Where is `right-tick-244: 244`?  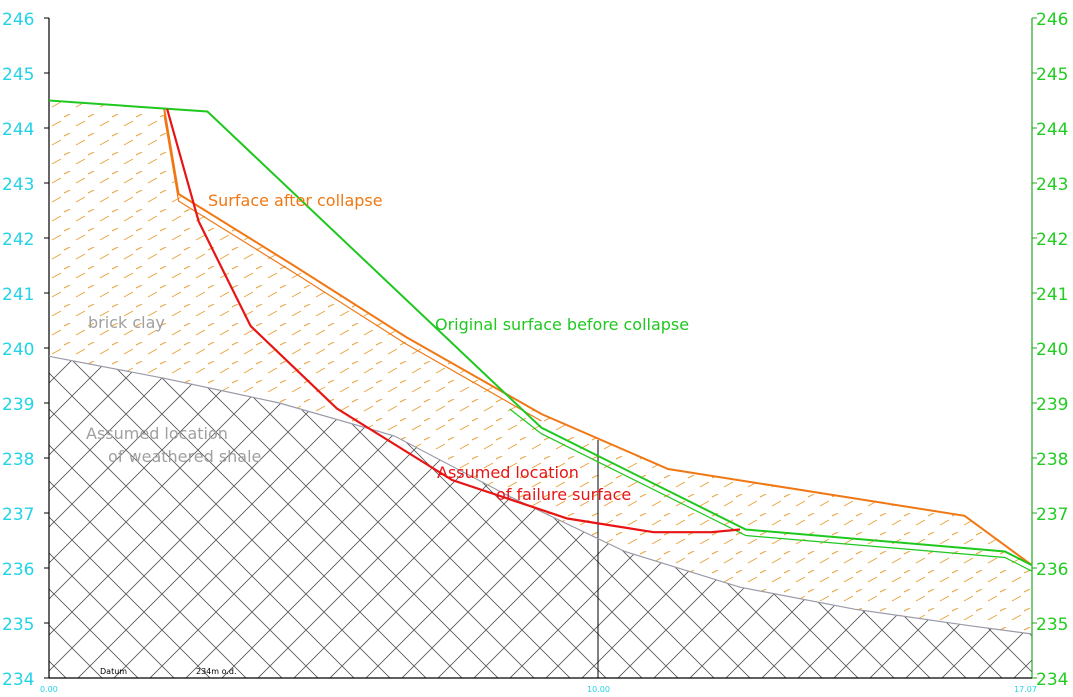 right-tick-244: 244 is located at coordinates (1052, 130).